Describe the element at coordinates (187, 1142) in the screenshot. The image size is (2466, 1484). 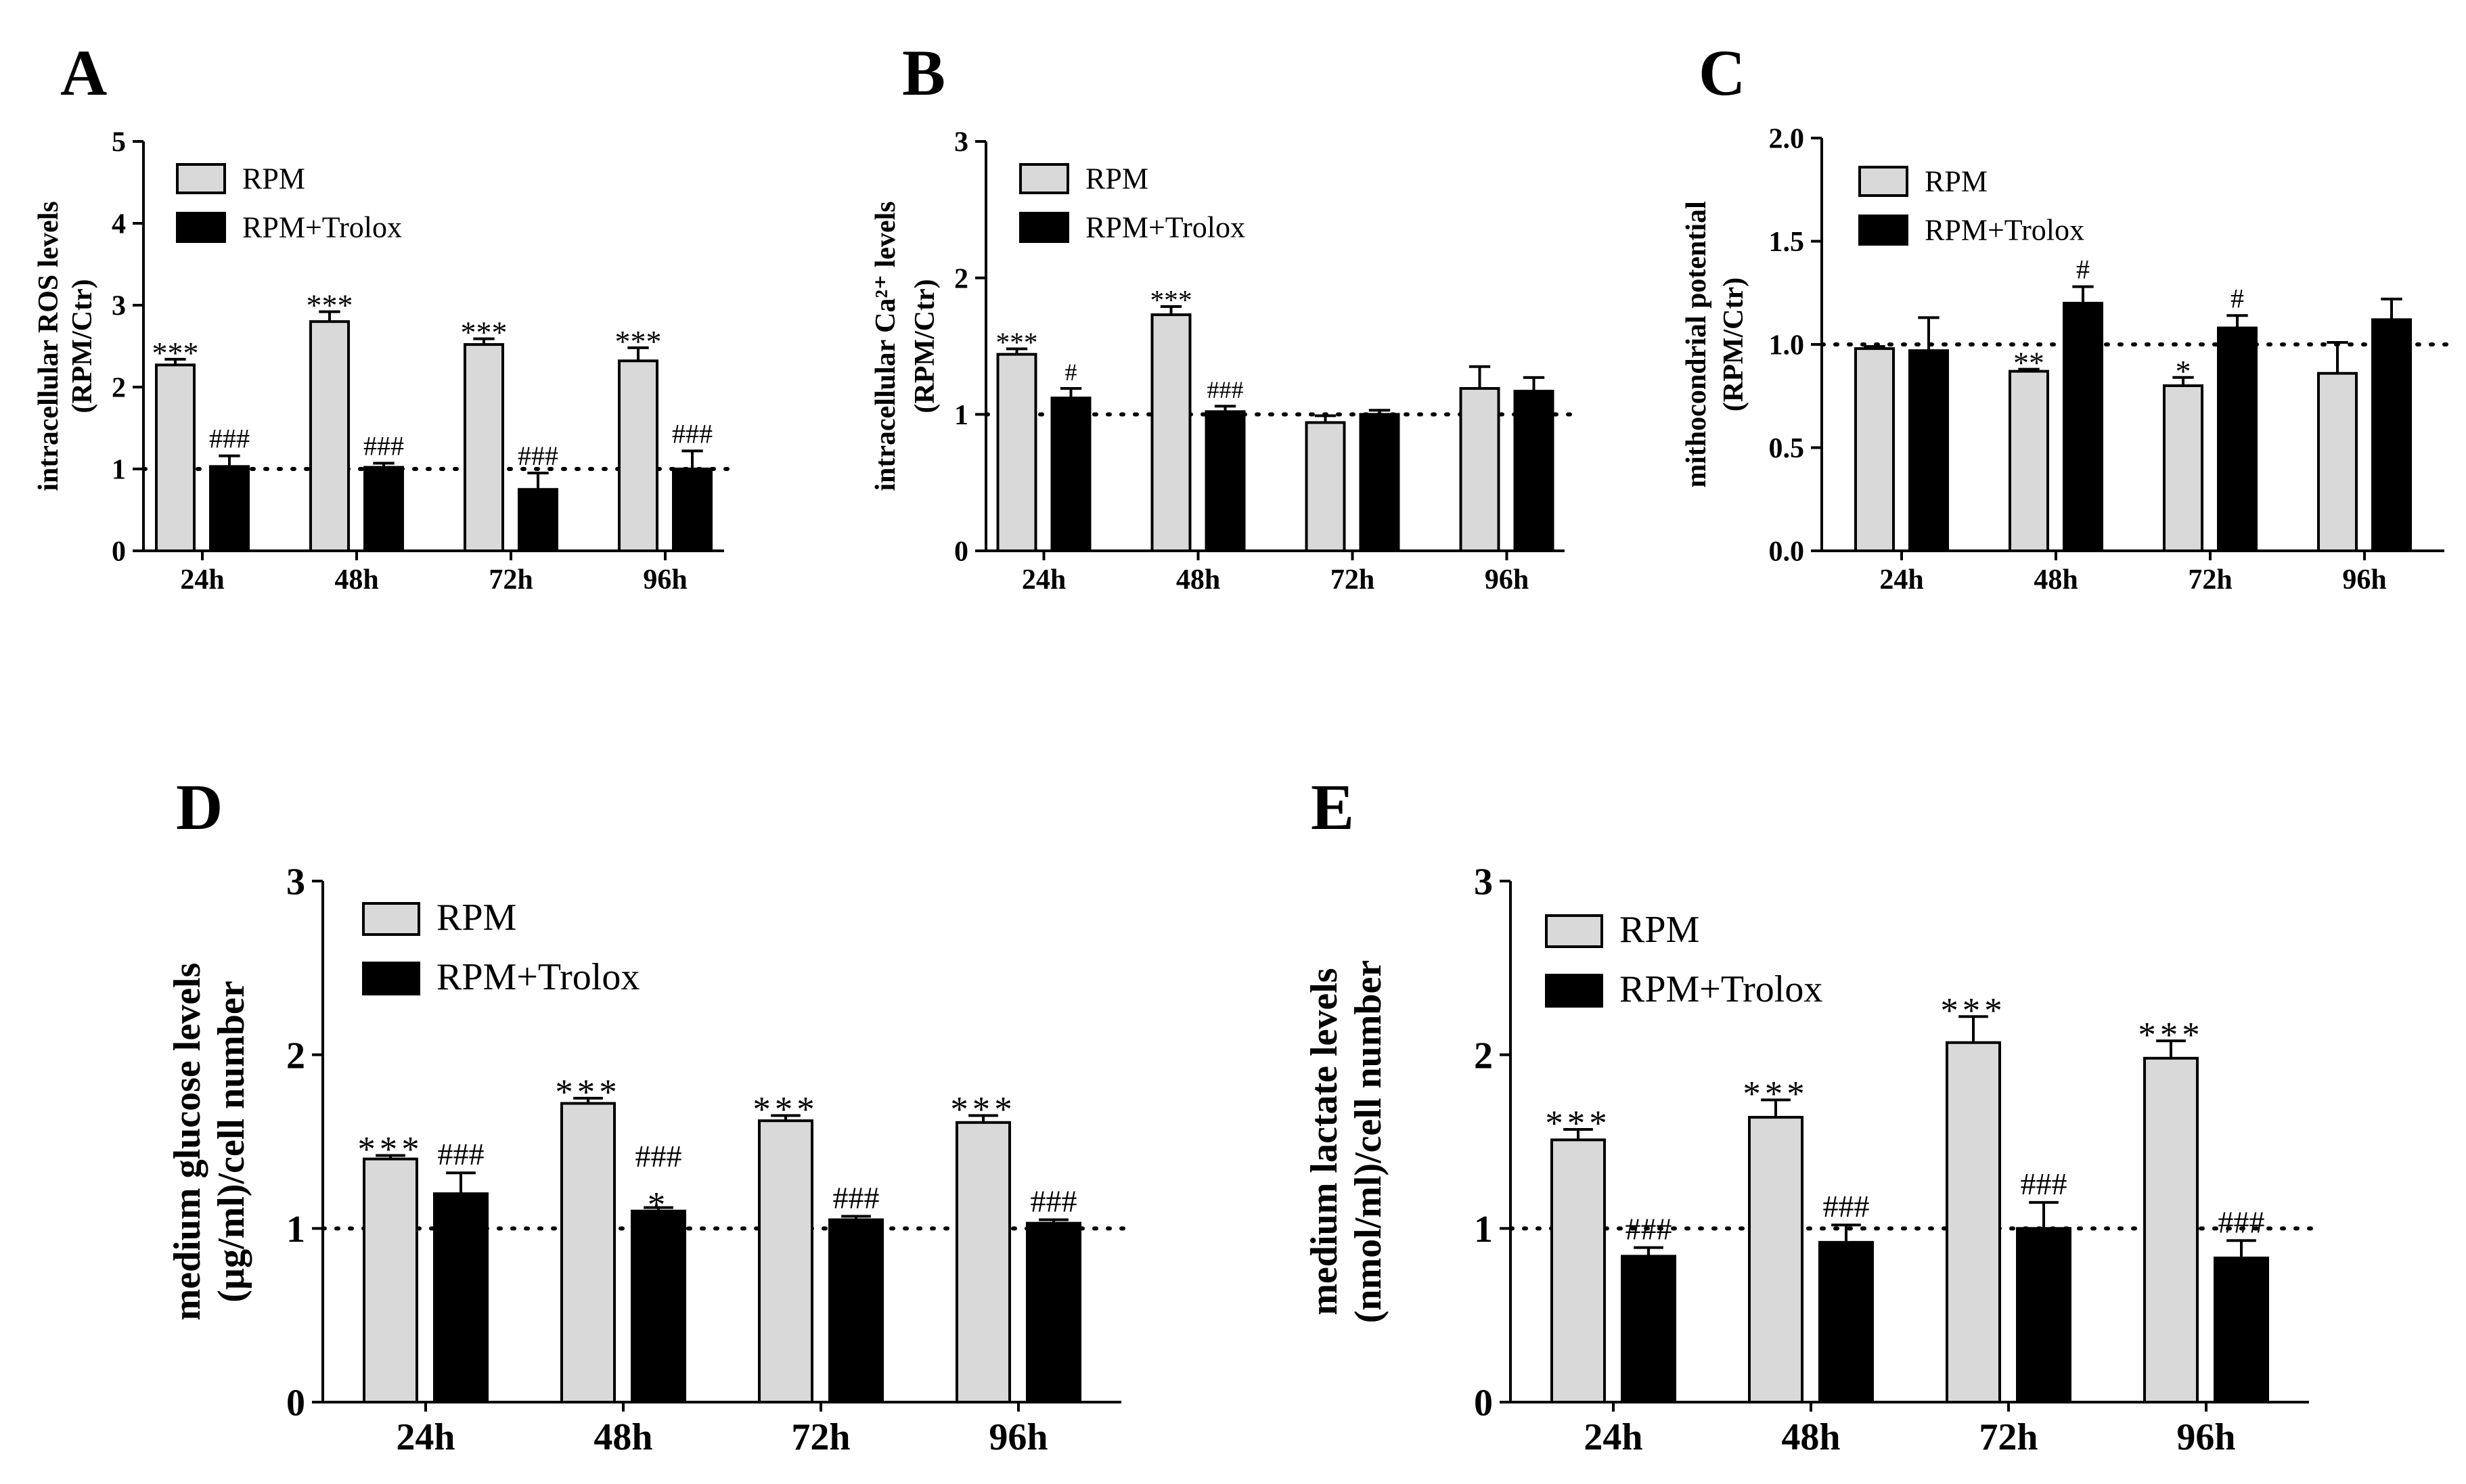
I see `y-axis-label: medium glucose levels` at that location.